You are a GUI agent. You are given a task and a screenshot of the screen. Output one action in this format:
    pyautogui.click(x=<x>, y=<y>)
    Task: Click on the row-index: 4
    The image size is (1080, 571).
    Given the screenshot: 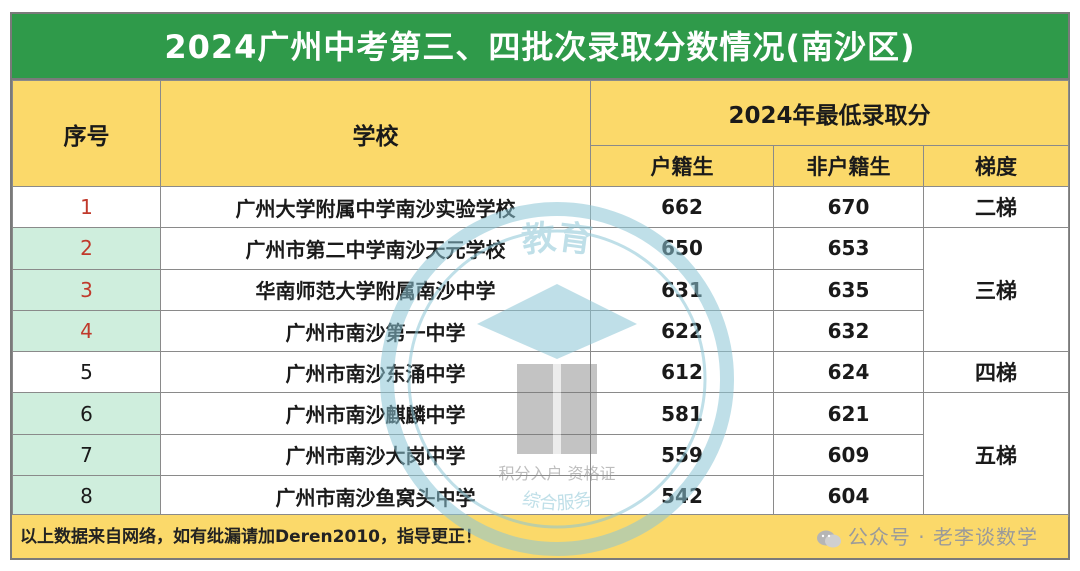 What is the action you would take?
    pyautogui.click(x=86, y=331)
    